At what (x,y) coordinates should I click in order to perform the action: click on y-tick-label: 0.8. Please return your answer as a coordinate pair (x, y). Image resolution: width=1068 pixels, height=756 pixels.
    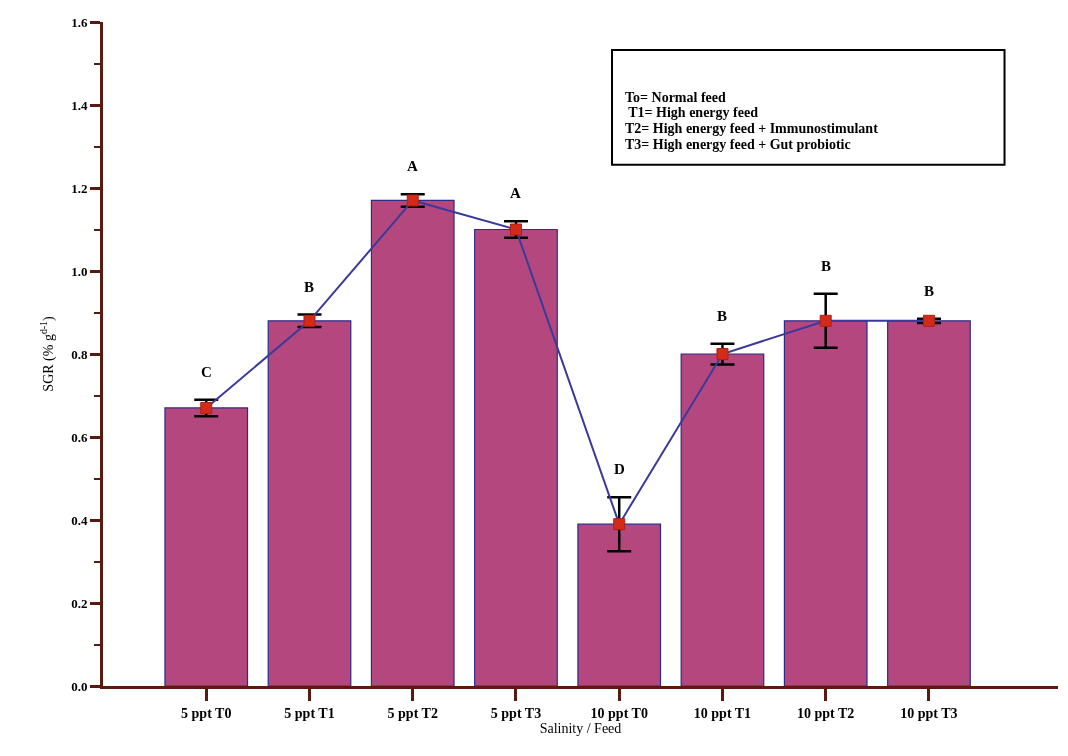
    Looking at the image, I should click on (79, 354).